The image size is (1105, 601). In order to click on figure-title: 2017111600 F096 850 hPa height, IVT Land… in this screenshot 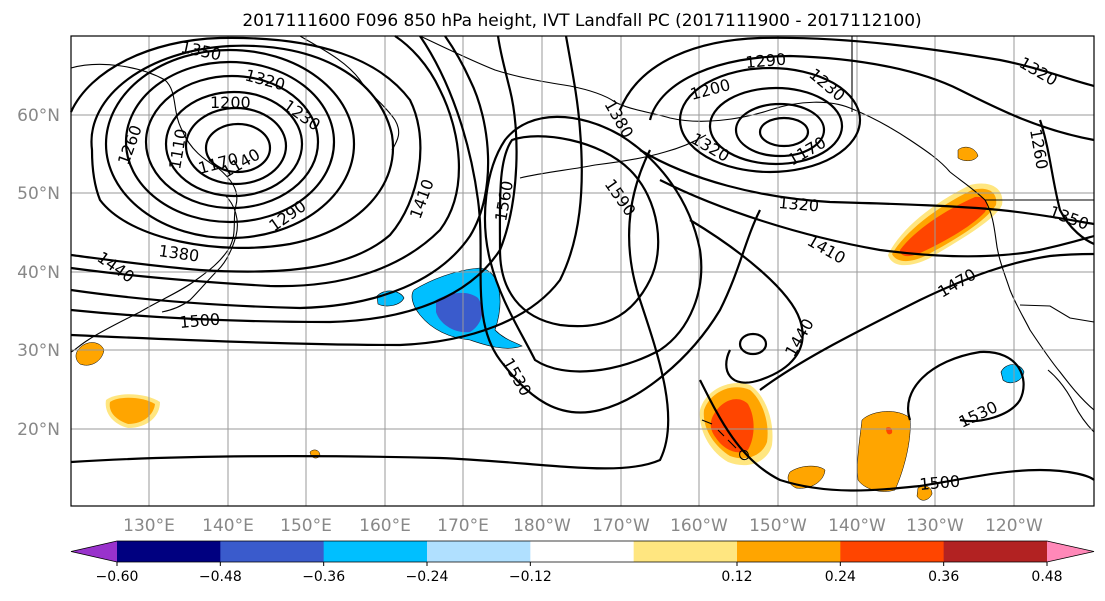, I will do `click(581, 21)`.